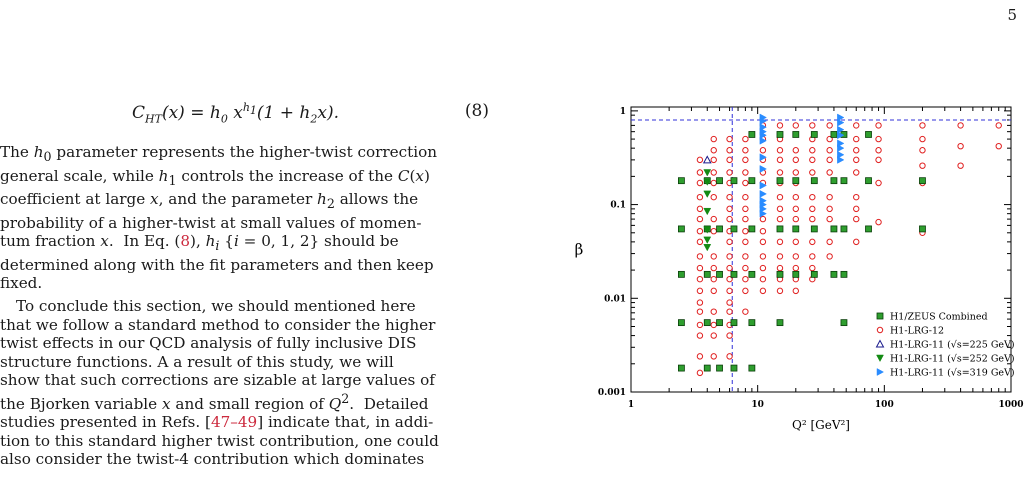  I want to click on equation-reference-link: 8, so click(185, 241).